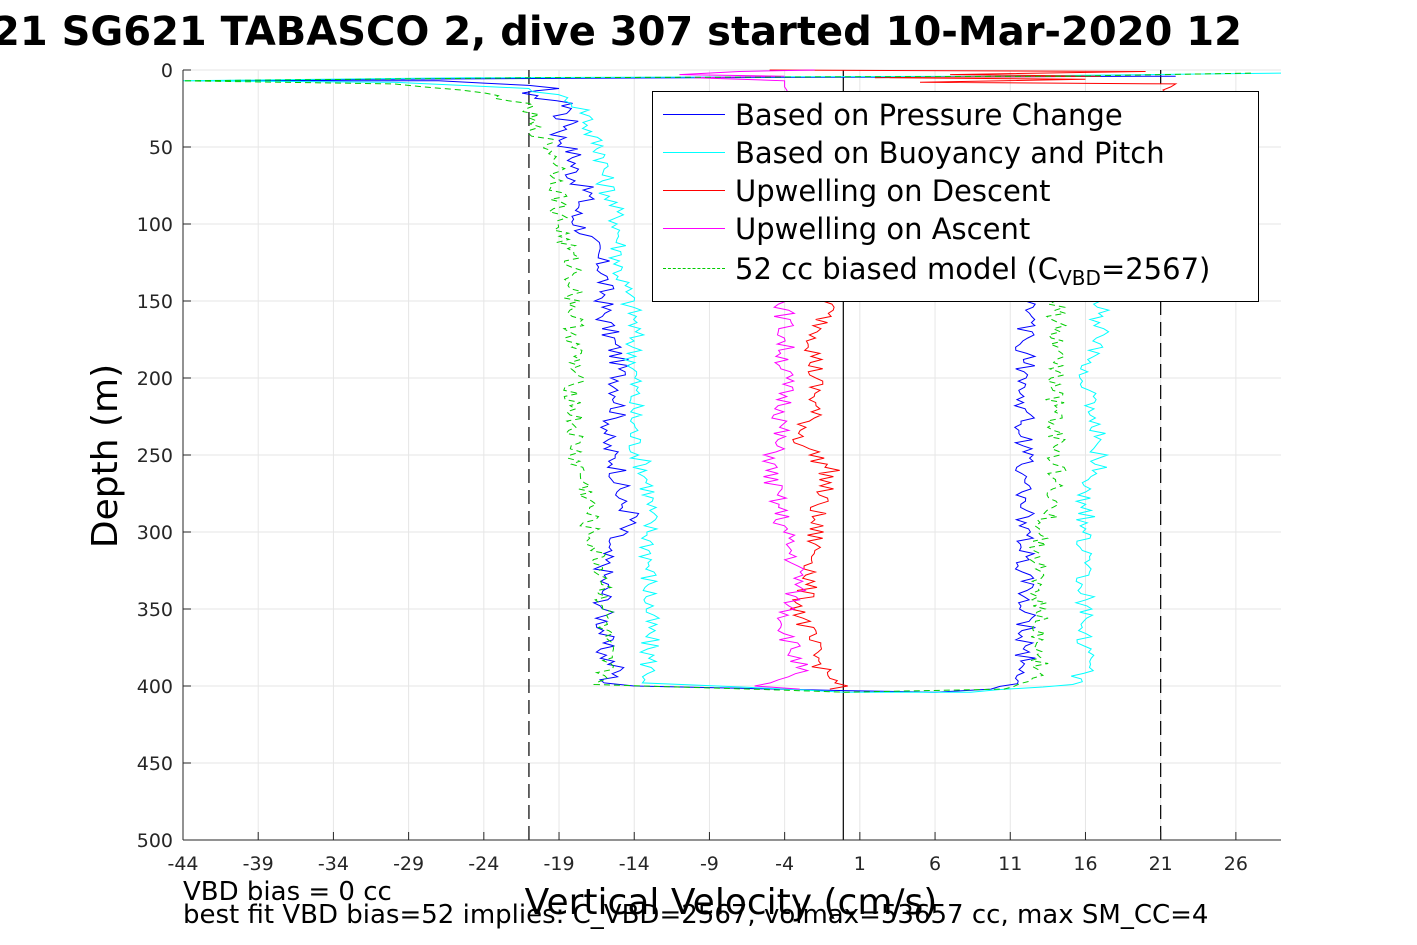  What do you see at coordinates (709, 864) in the screenshot?
I see `x-tick-label: -9` at bounding box center [709, 864].